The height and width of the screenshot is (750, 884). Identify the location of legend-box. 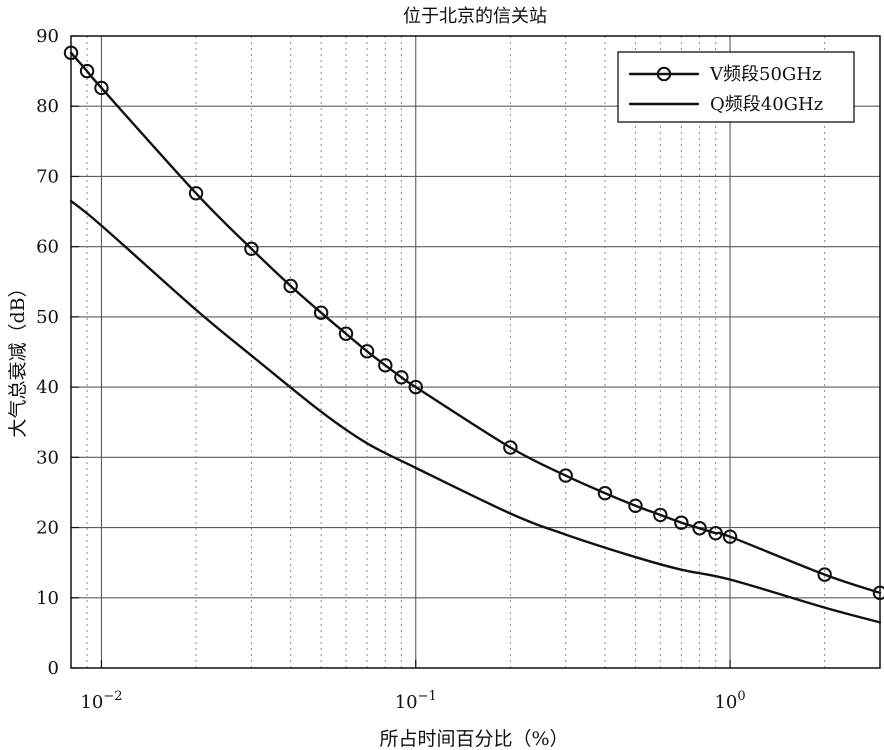
(736, 87).